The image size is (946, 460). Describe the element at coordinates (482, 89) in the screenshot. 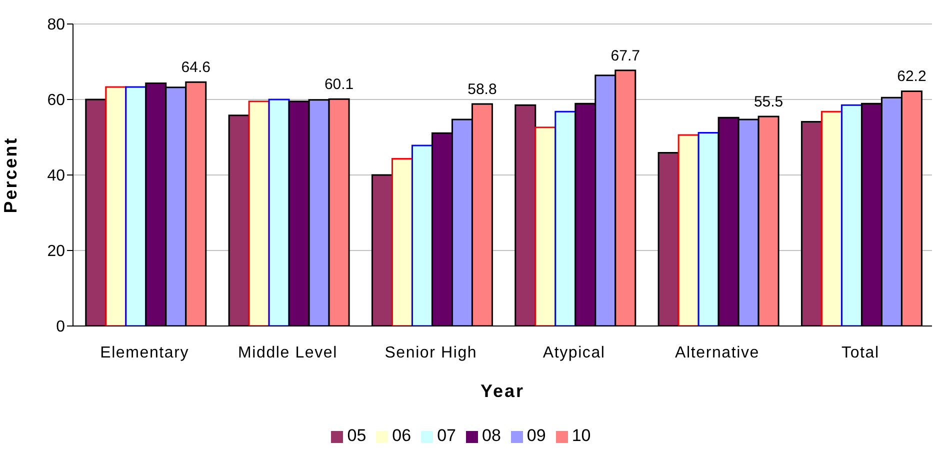

I see `data-label: 58.8` at that location.